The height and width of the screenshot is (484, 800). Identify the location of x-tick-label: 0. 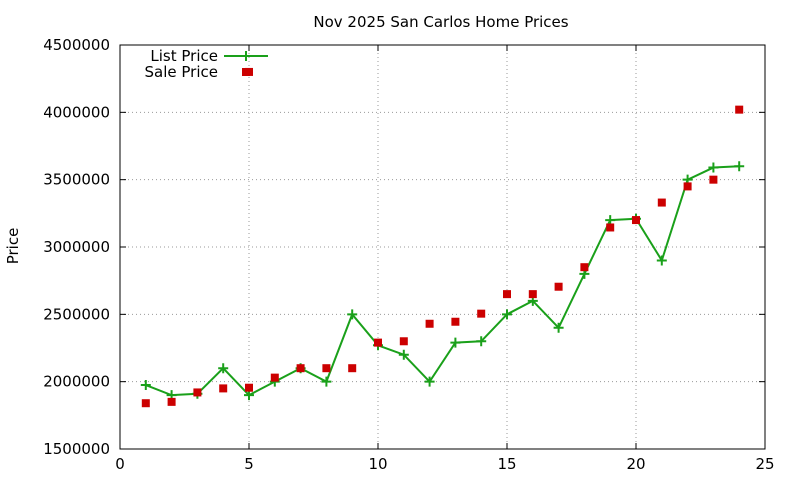
(120, 464).